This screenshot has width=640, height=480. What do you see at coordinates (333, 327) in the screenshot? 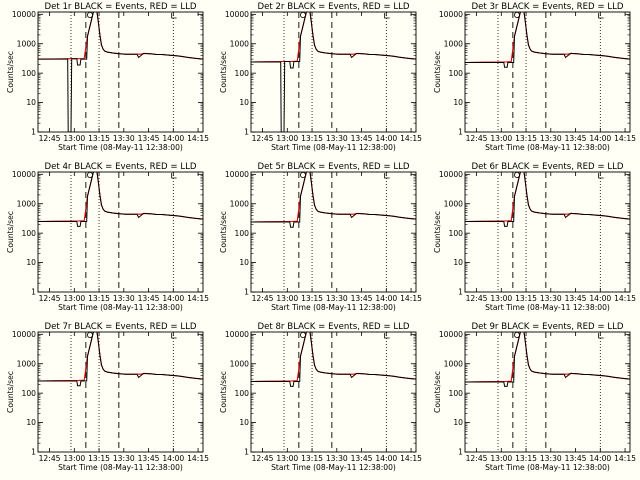
I see `chart-title: Det 8r BLACK = Events, RED = LLD` at bounding box center [333, 327].